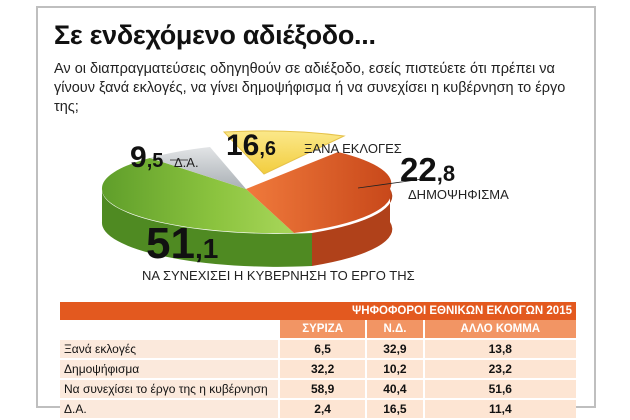 This screenshot has height=420, width=630. Describe the element at coordinates (458, 194) in the screenshot. I see `label-referendum: ΔΗΜΟΨΗΦΙΣΜΑ` at that location.